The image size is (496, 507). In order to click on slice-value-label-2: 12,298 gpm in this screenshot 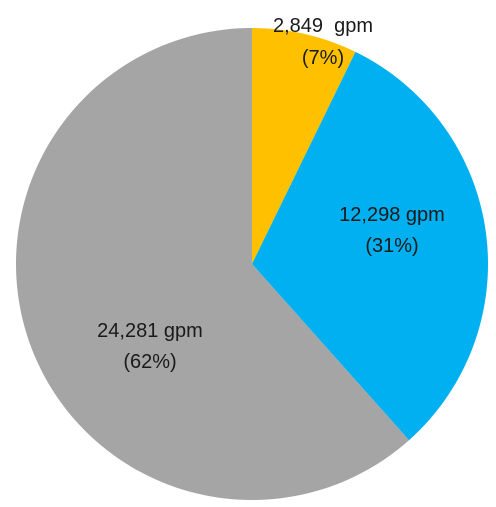, I will do `click(392, 215)`.